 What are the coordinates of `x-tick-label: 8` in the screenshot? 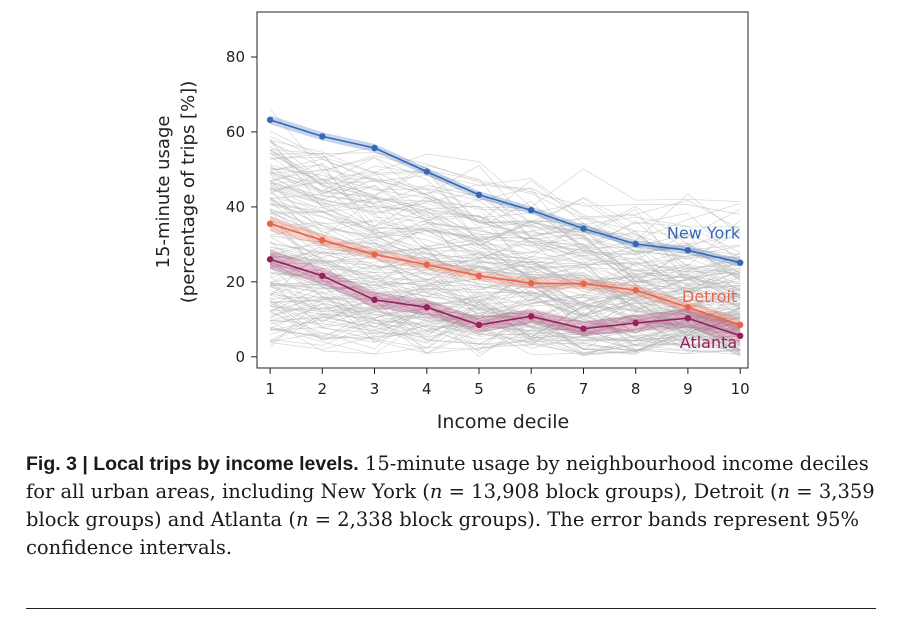 It's located at (636, 389).